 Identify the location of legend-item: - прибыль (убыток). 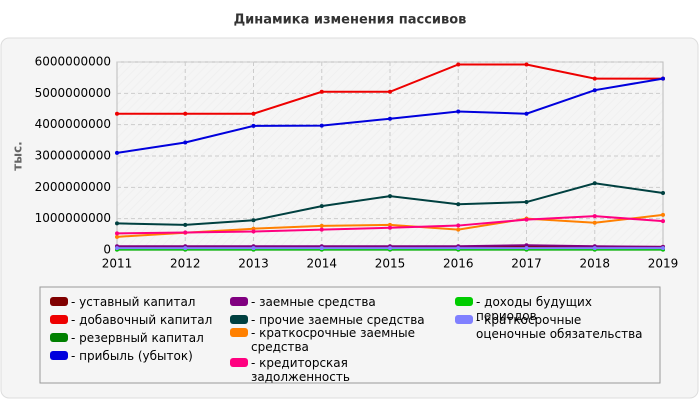
(135, 356).